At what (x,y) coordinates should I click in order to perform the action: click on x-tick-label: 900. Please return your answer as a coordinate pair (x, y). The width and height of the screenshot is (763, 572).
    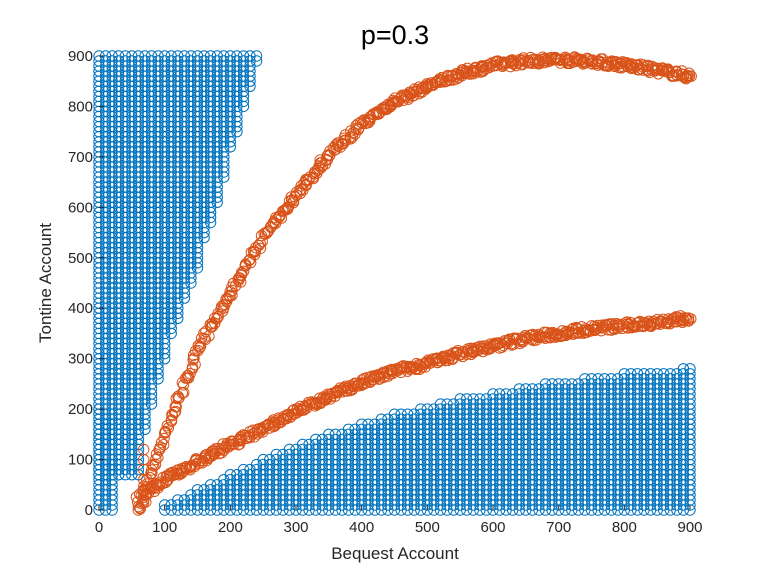
    Looking at the image, I should click on (689, 527).